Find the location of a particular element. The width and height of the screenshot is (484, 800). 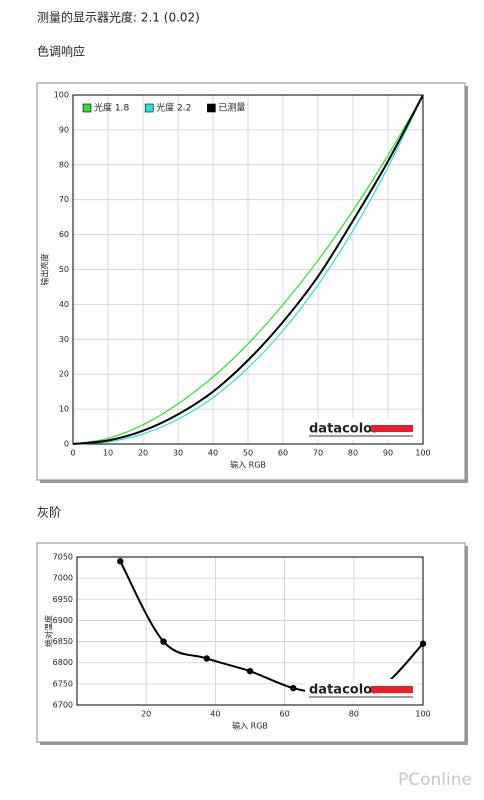

y-tick-label: 80 is located at coordinates (64, 164).